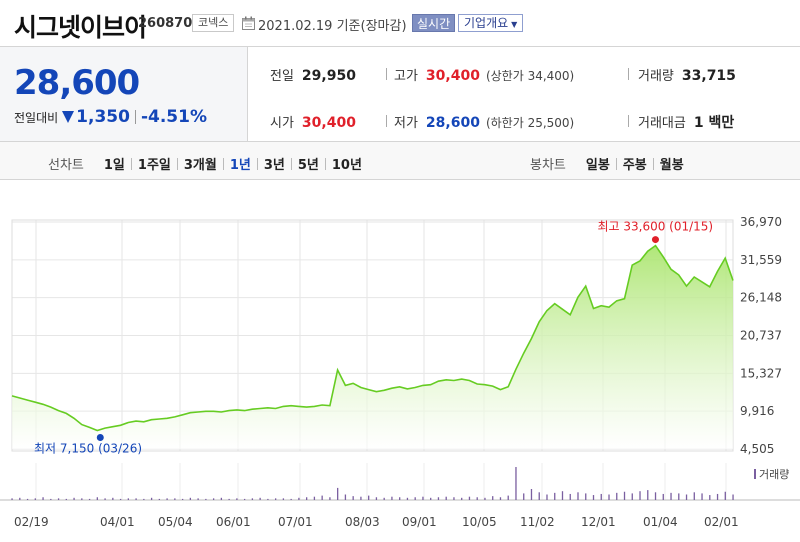 The height and width of the screenshot is (542, 800). What do you see at coordinates (328, 76) in the screenshot?
I see `prev-close-value: 29,950` at bounding box center [328, 76].